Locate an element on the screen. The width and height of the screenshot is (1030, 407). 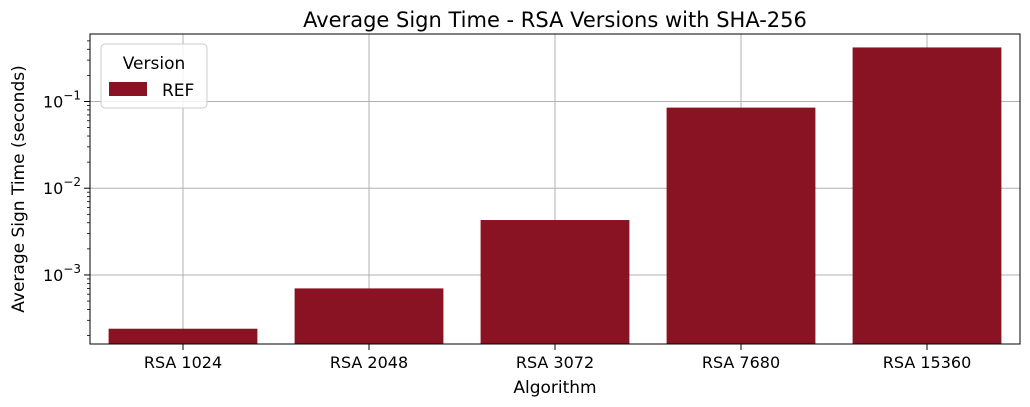
x-tick-label: RSA 3072 is located at coordinates (555, 362).